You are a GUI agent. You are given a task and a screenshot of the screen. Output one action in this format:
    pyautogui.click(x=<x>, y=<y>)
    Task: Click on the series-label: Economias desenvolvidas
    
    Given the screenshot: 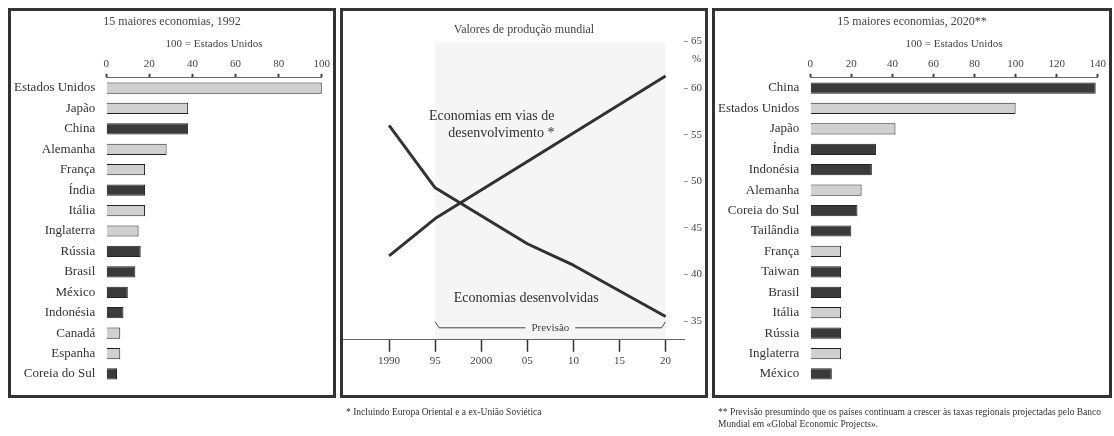 What is the action you would take?
    pyautogui.click(x=526, y=298)
    